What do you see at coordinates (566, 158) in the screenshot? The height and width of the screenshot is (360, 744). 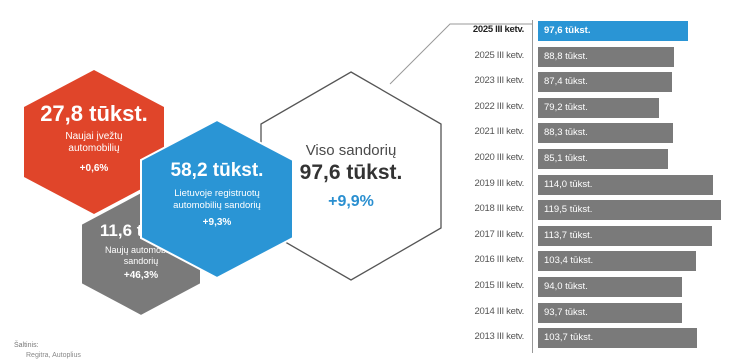 I see `bar-value-label: 85,1 tūkst.` at bounding box center [566, 158].